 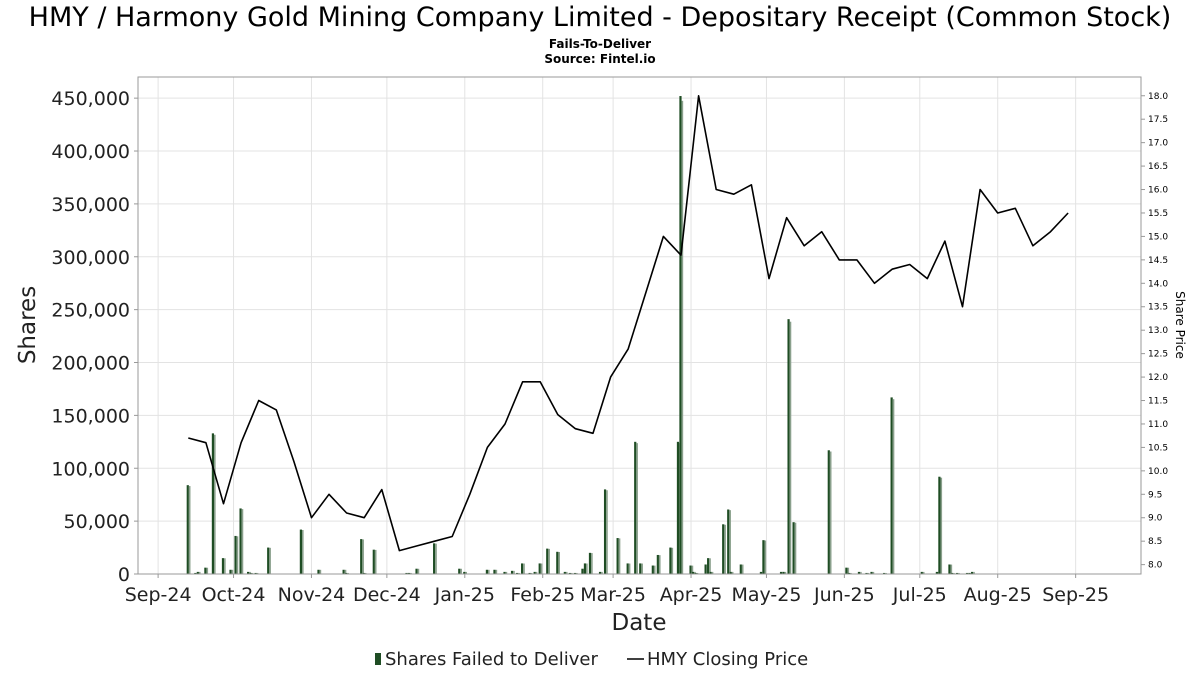 I want to click on left-tick-label: 300,000, so click(x=90, y=258).